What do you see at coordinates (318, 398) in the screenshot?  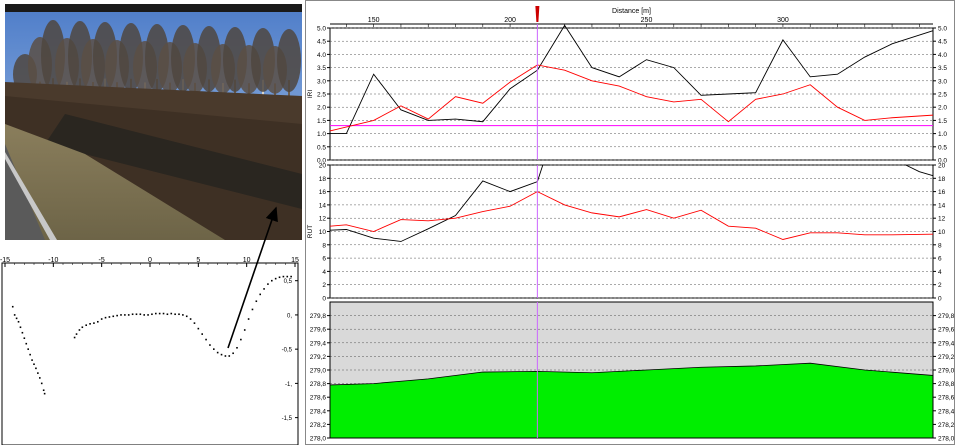 I see `y-tick-label-left: 278,6` at bounding box center [318, 398].